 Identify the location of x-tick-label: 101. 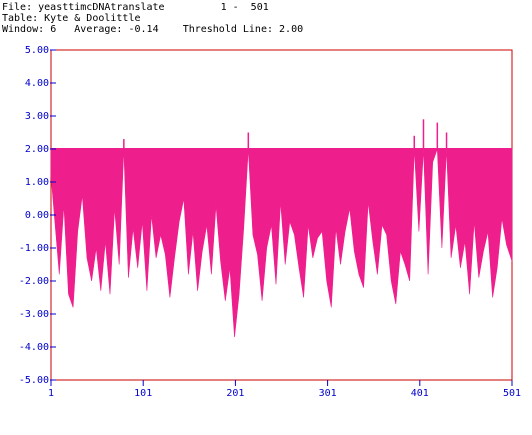
(143, 393).